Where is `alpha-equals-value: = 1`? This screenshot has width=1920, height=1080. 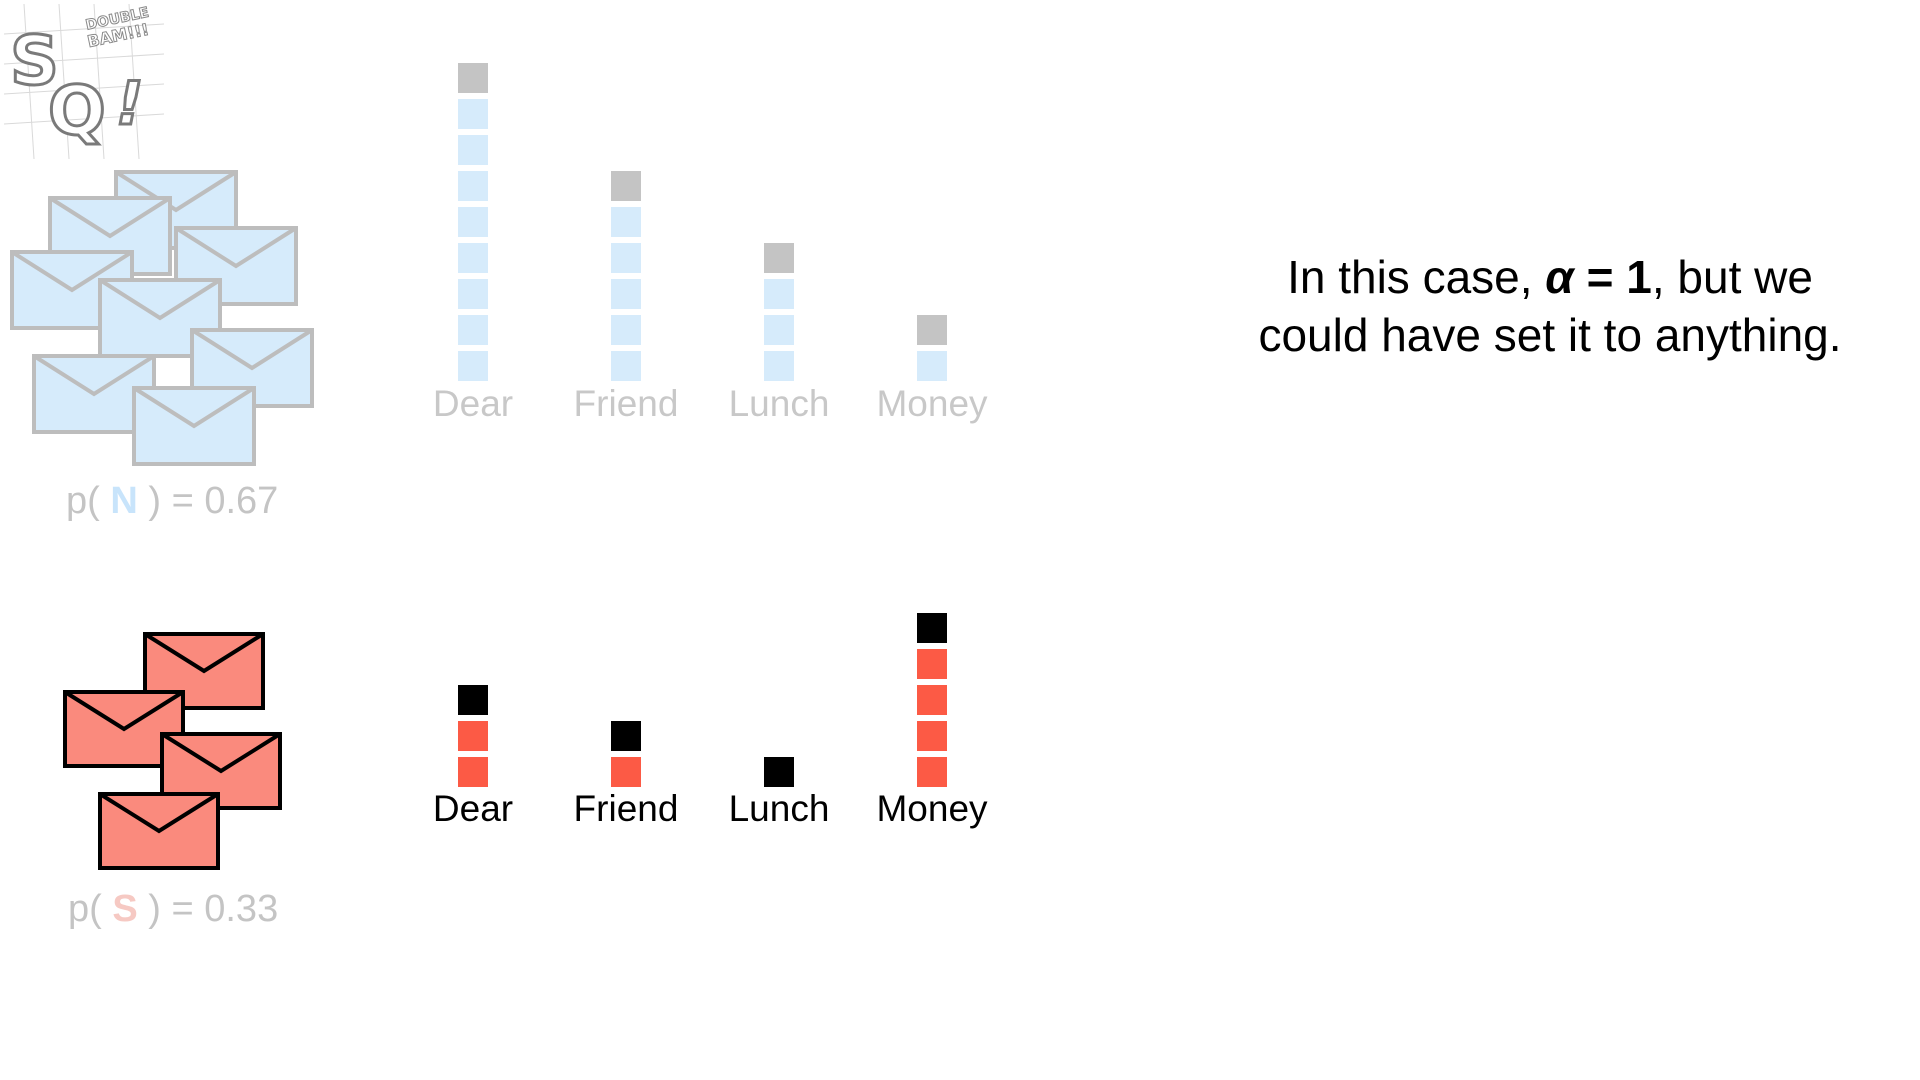 alpha-equals-value: = 1 is located at coordinates (1612, 277).